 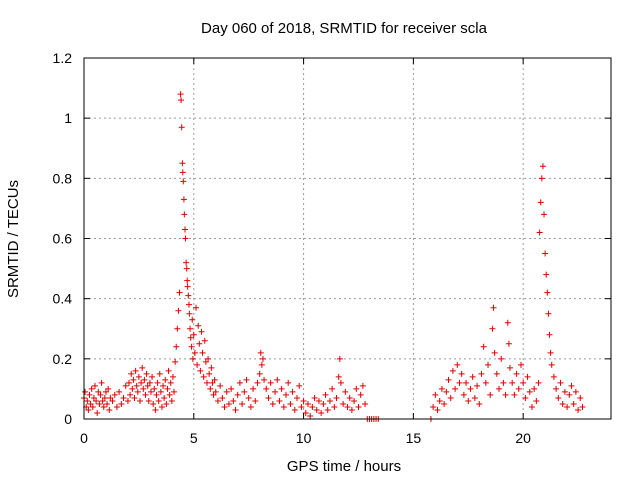 I want to click on x-tick-labels: 0 5 10 15 20, so click(x=305, y=438).